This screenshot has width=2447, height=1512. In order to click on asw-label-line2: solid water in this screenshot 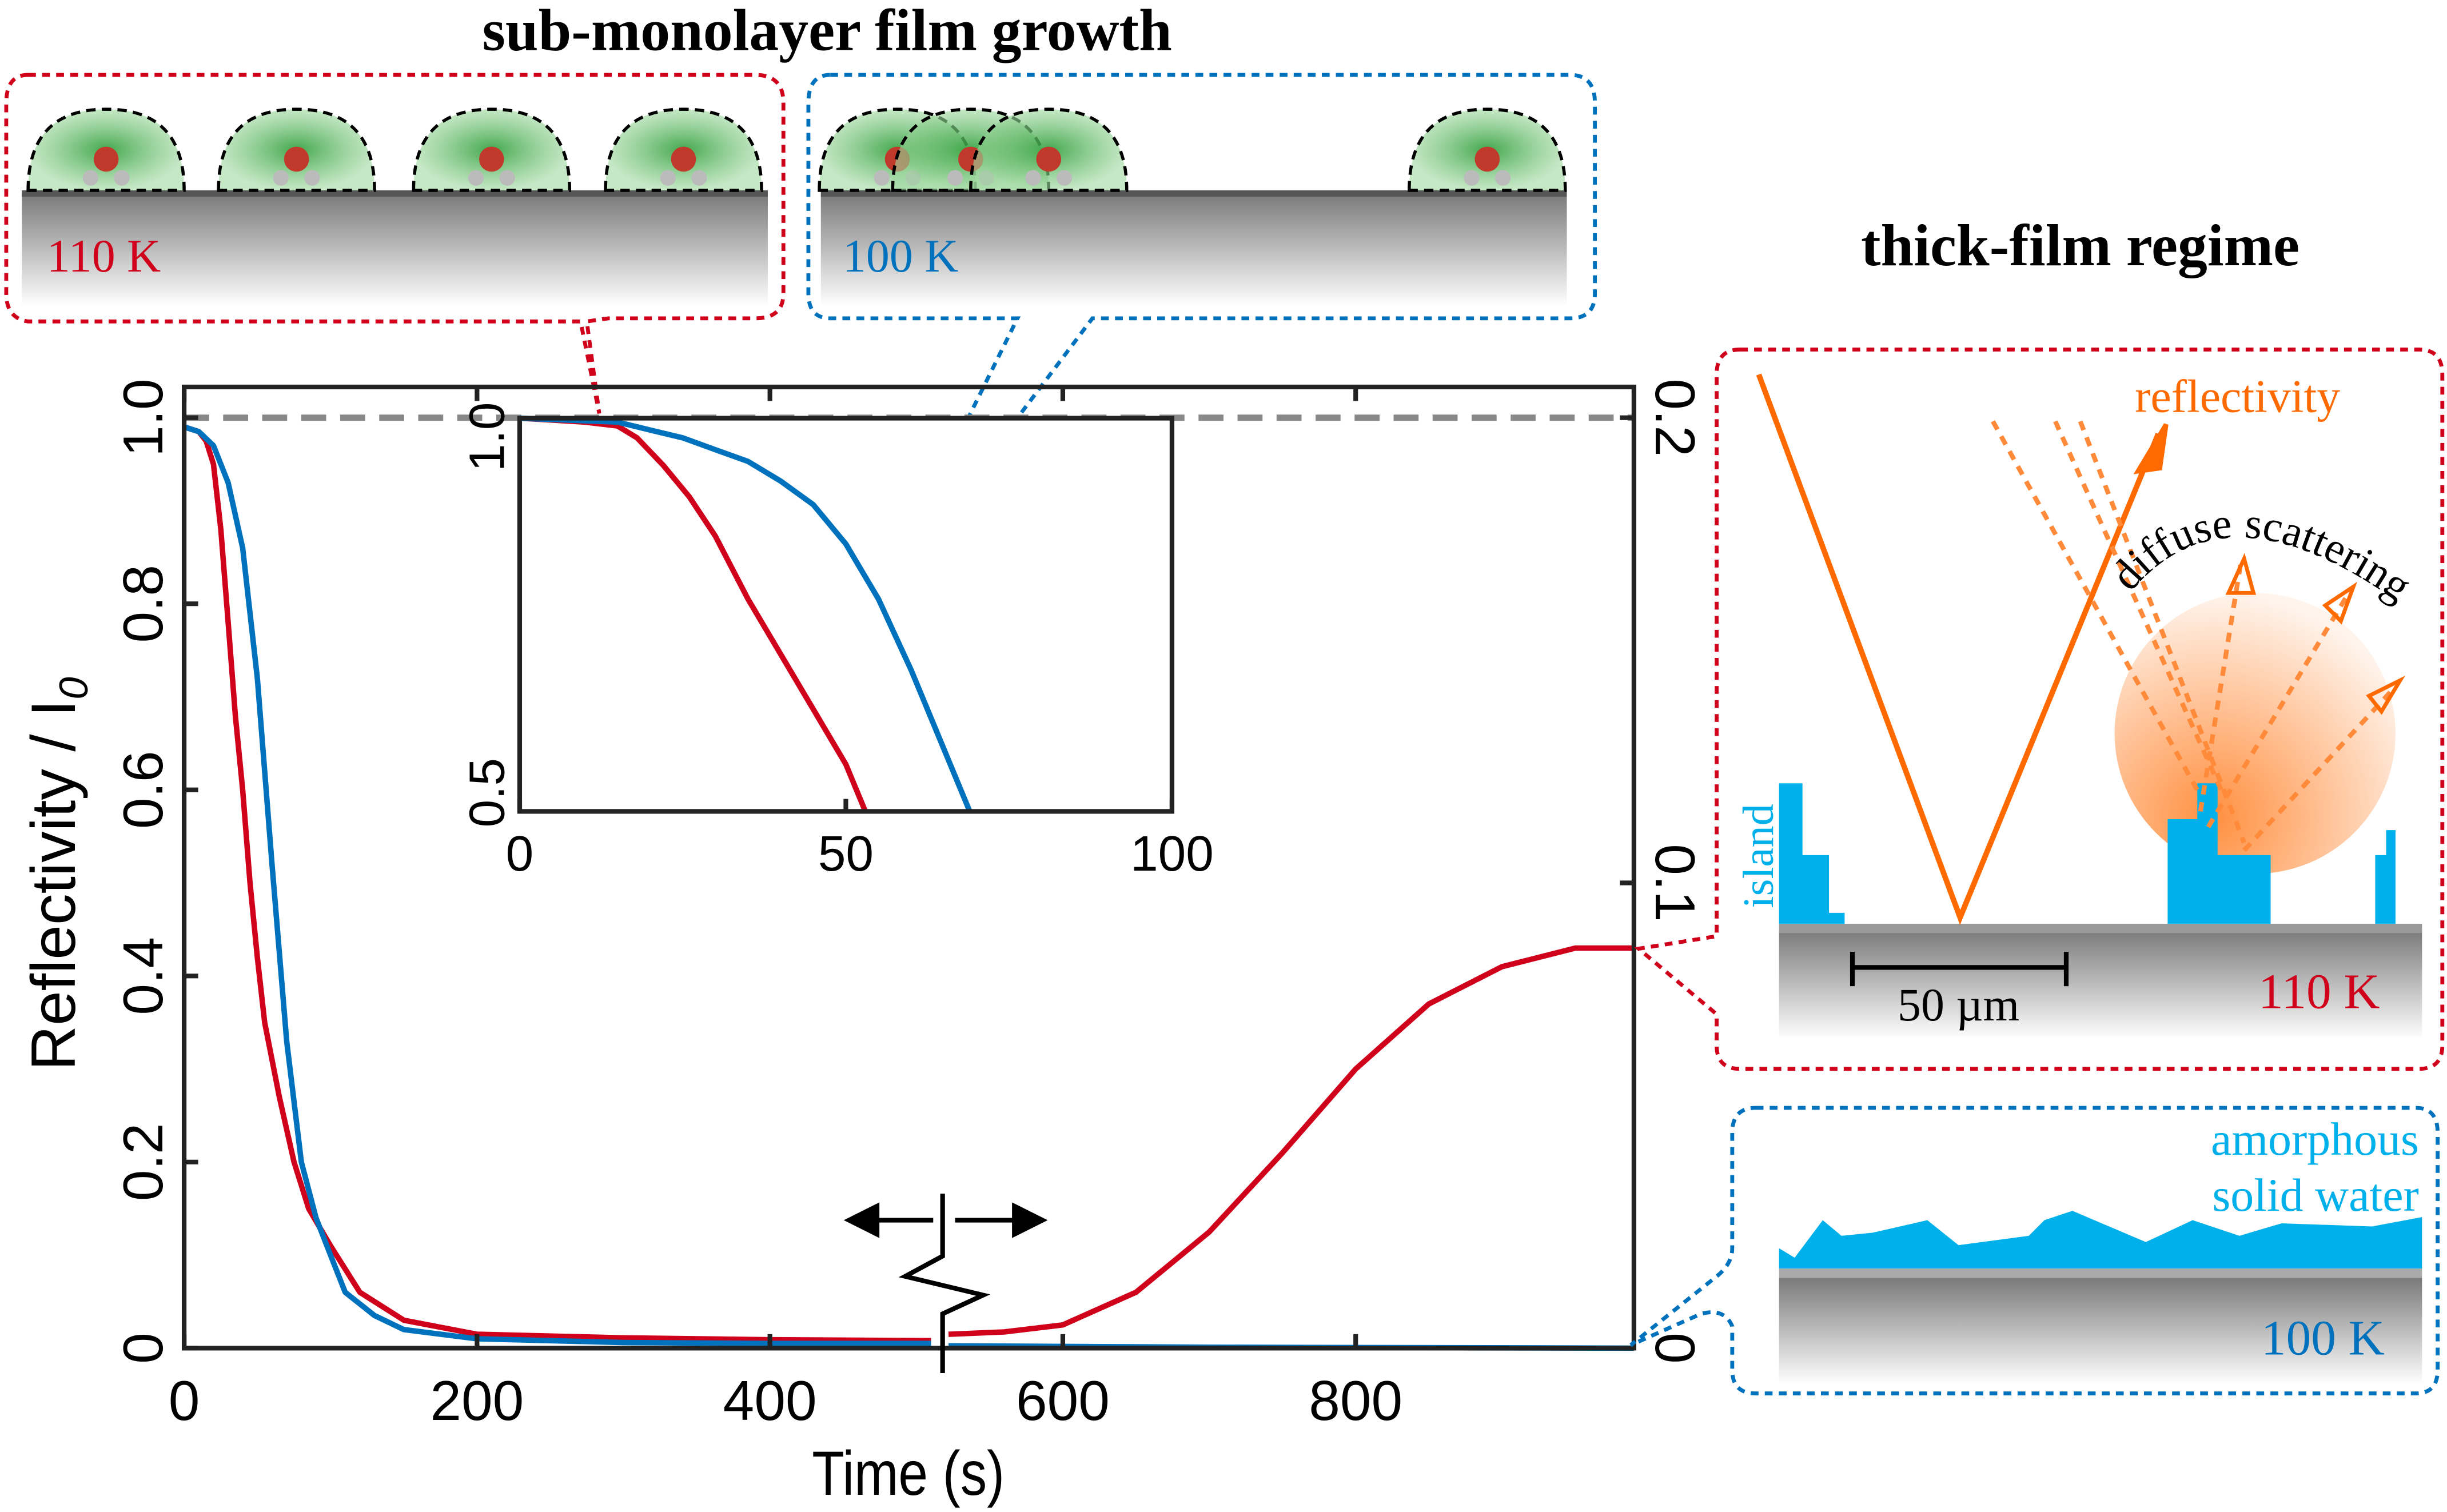, I will do `click(2315, 1195)`.